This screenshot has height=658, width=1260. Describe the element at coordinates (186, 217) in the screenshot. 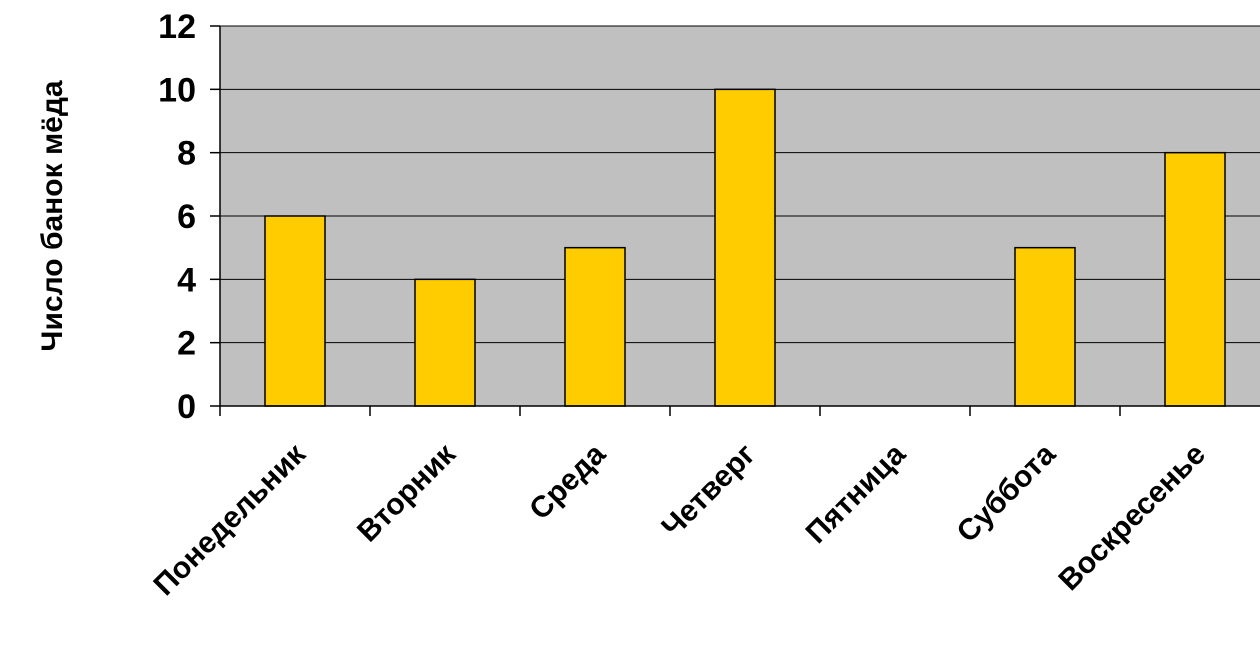

I see `y-tick-label: 6` at that location.